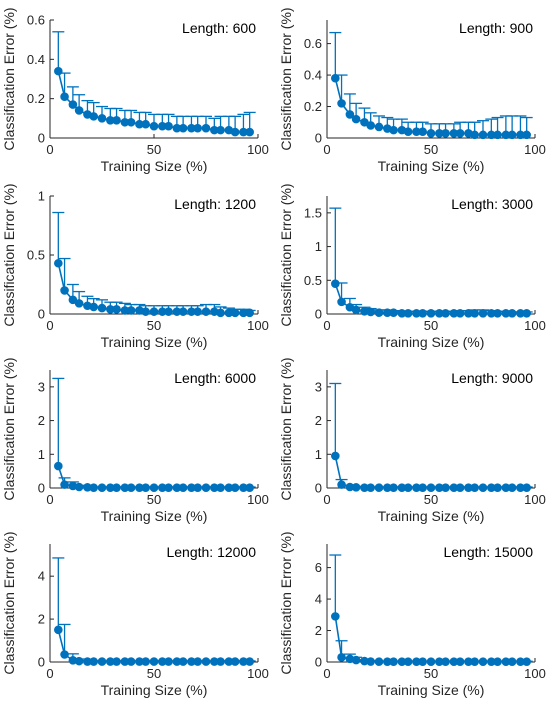 This screenshot has width=550, height=709. Describe the element at coordinates (215, 378) in the screenshot. I see `panel-title: Length: 6000` at that location.